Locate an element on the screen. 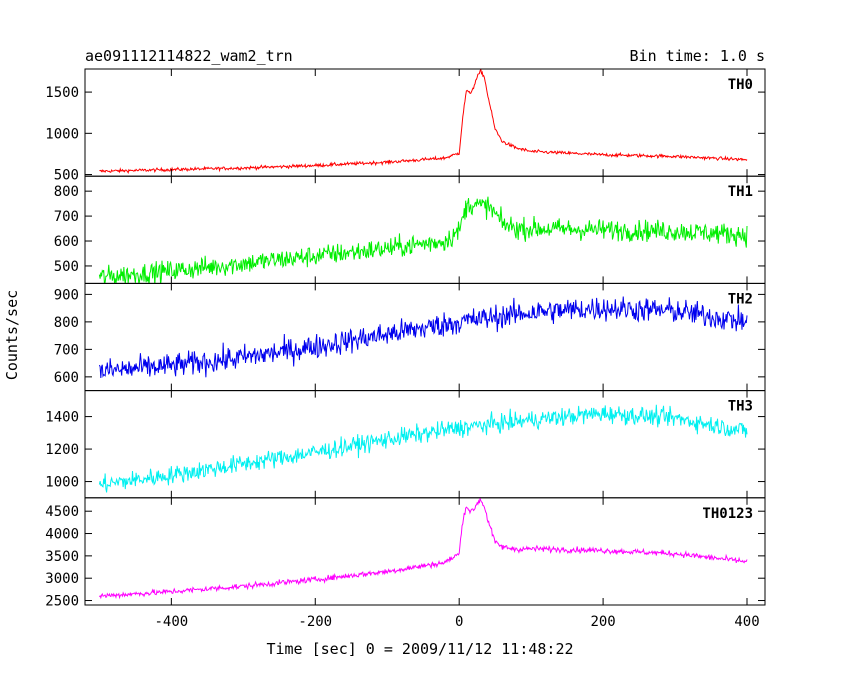 The height and width of the screenshot is (680, 850). series-line-th0 is located at coordinates (423, 122).